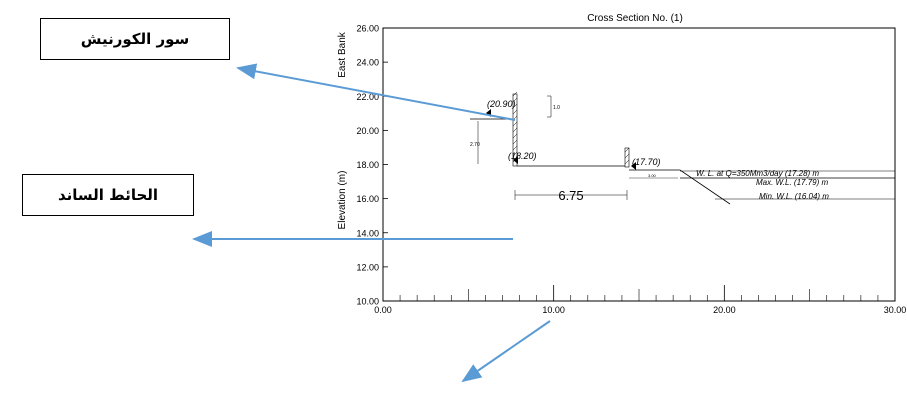 The height and width of the screenshot is (394, 907). I want to click on x-ticks: 0.00 10.00 20.00 30.00, so click(640, 300).